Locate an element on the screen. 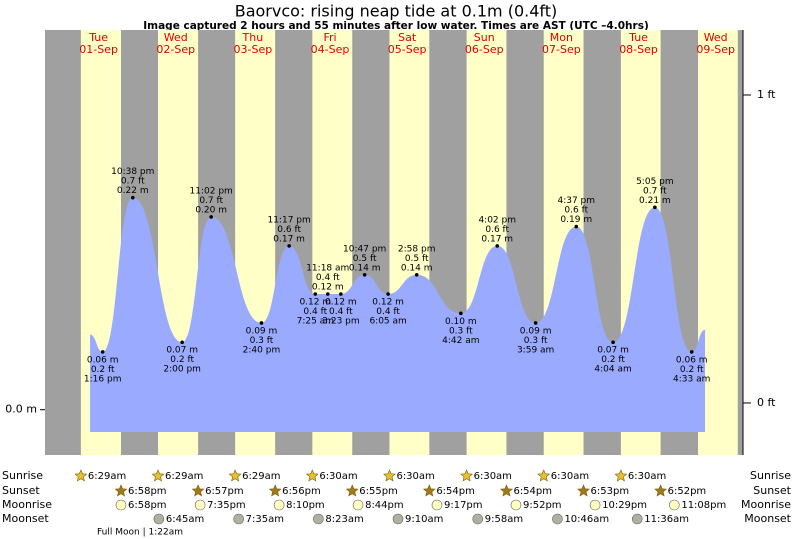  extreme-label: 0.20 m is located at coordinates (211, 210).